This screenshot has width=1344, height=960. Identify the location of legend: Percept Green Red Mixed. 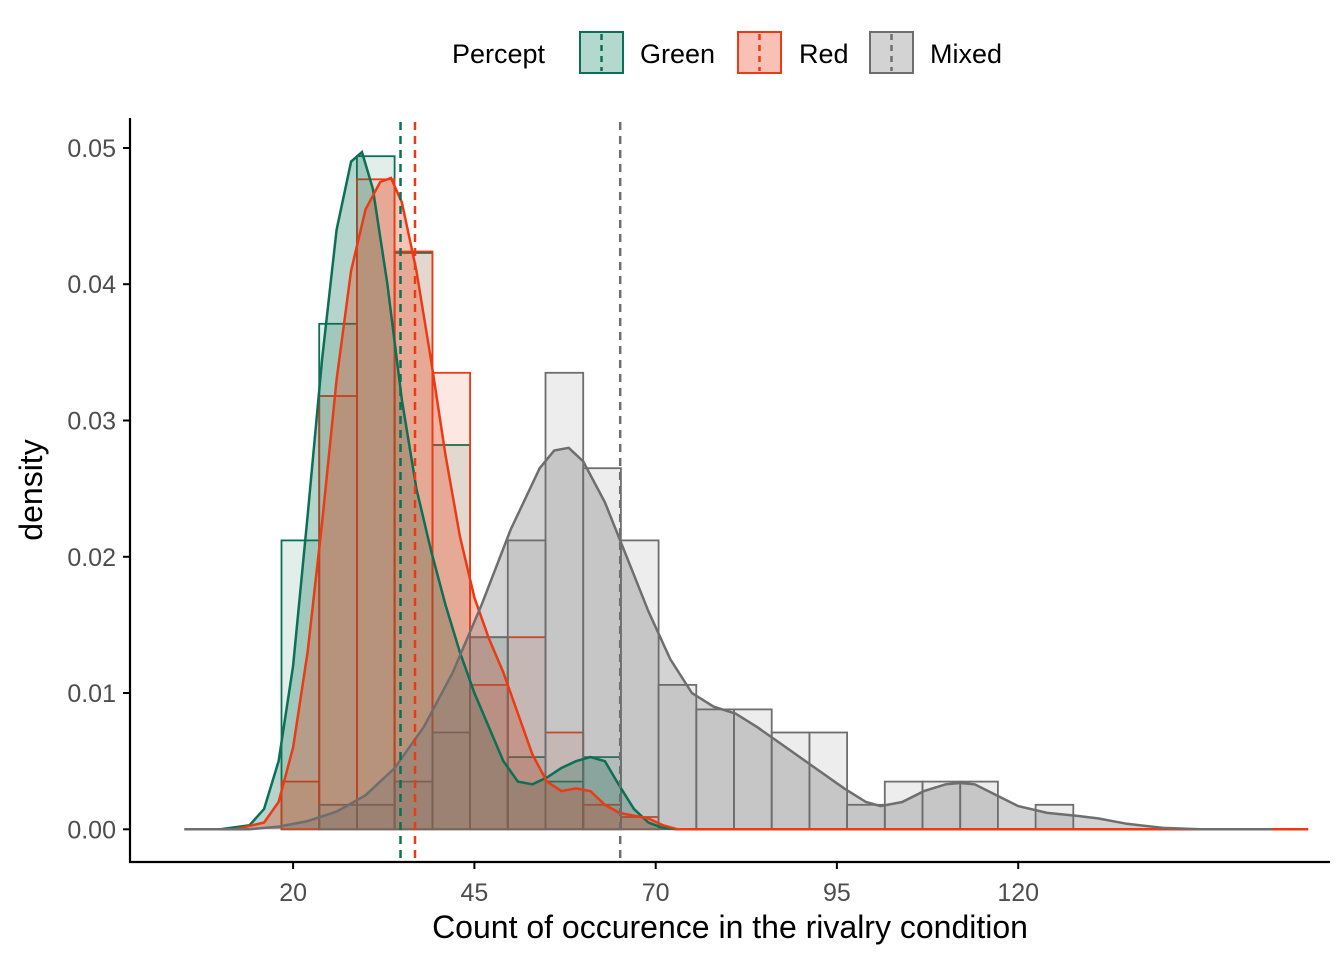
(727, 52).